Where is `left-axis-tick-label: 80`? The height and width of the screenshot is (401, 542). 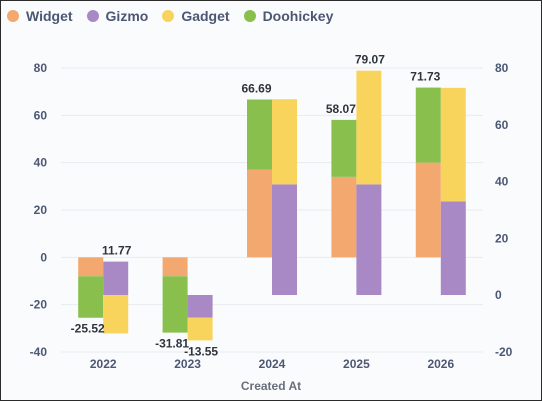
left-axis-tick-label: 80 is located at coordinates (41, 68).